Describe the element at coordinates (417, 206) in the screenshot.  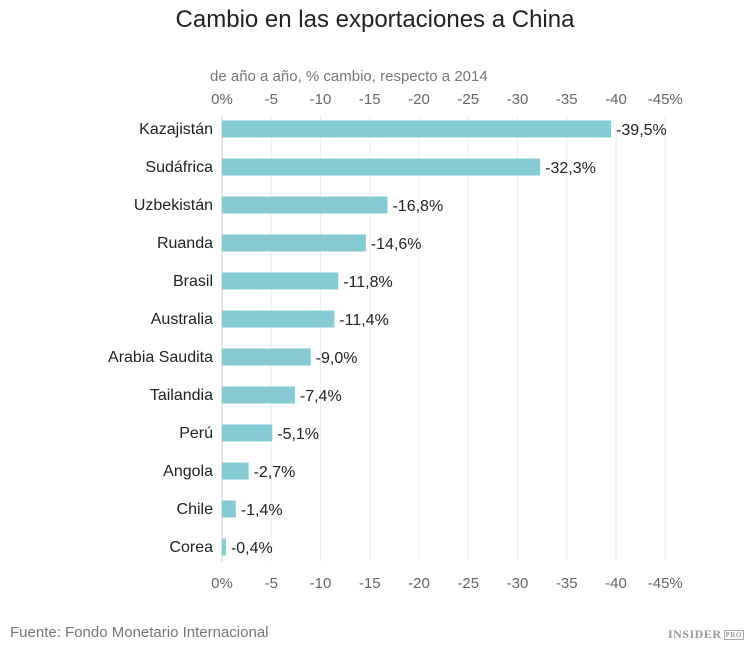
I see `data-label: -16,8%` at that location.